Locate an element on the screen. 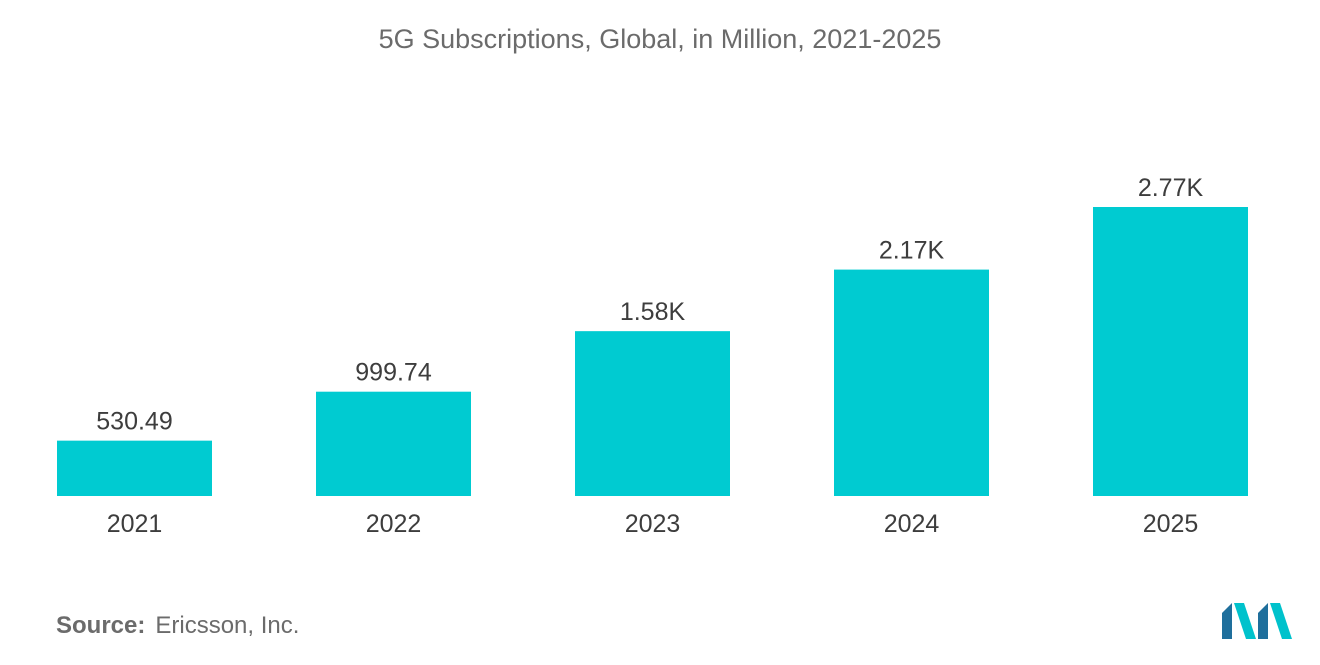 Image resolution: width=1320 pixels, height=665 pixels. data-label-2021: 530.49 is located at coordinates (134, 422).